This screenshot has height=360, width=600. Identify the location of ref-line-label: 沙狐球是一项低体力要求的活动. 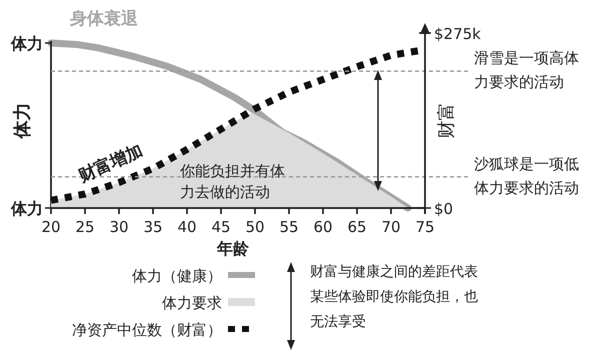
(526, 175).